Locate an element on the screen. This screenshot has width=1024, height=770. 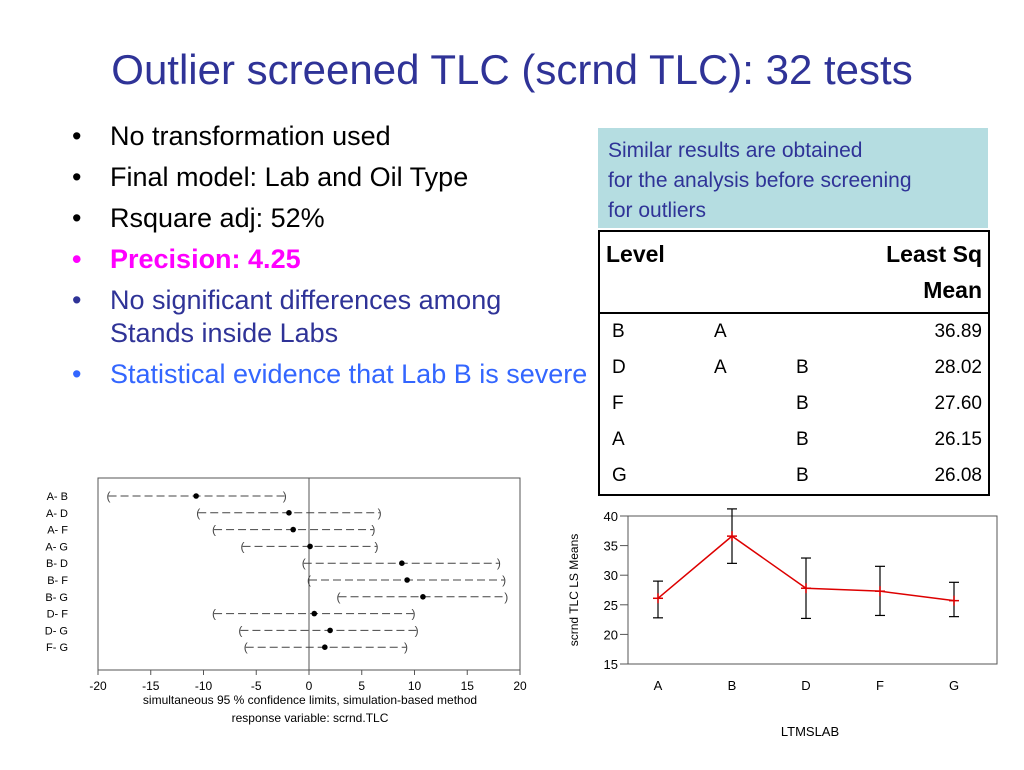
x-tick-label: F is located at coordinates (880, 685).